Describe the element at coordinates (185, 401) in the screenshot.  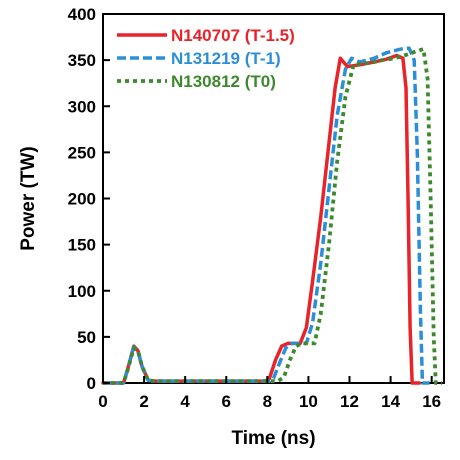
I see `x-tick-label: 4` at that location.